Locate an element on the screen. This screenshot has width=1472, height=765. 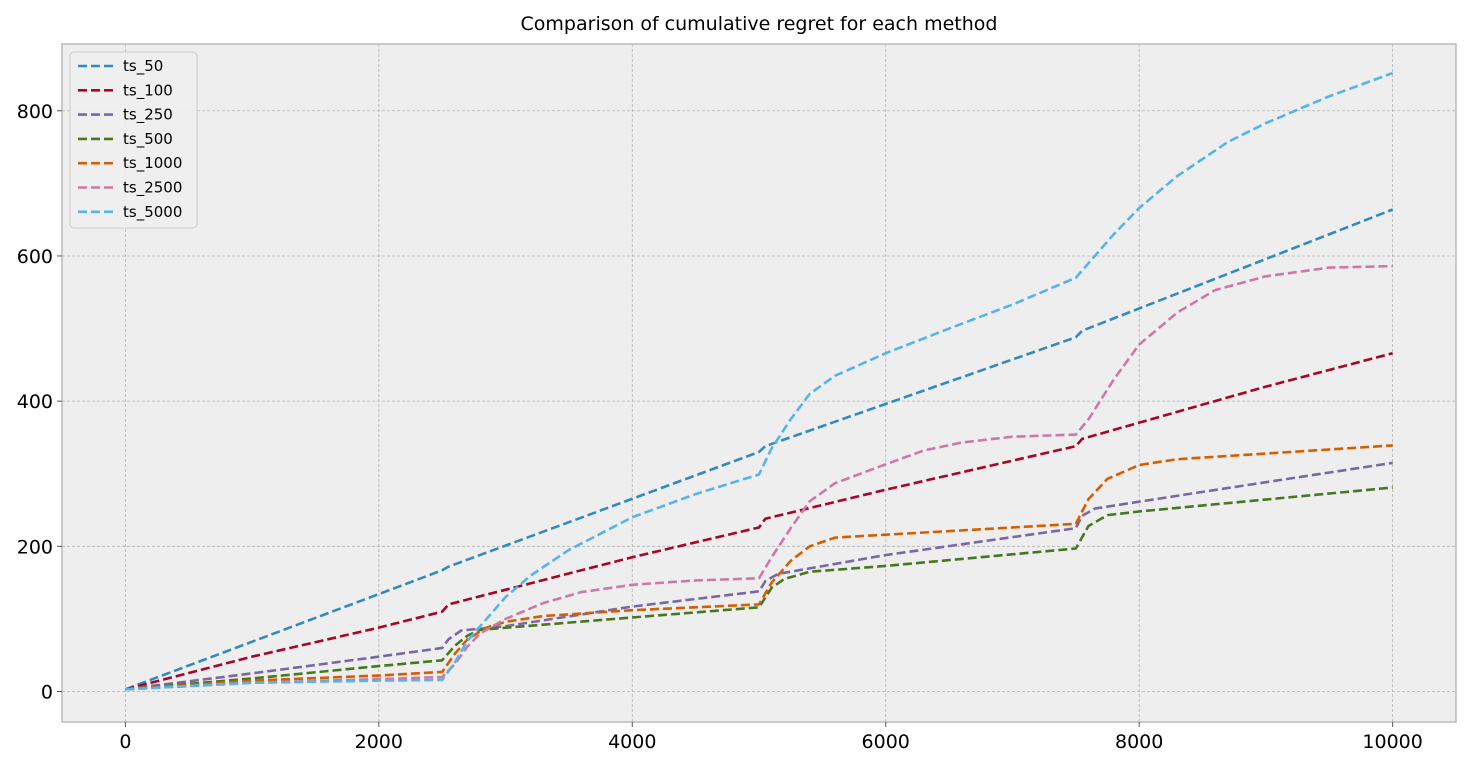
legend-label: ts_500 is located at coordinates (148, 139).